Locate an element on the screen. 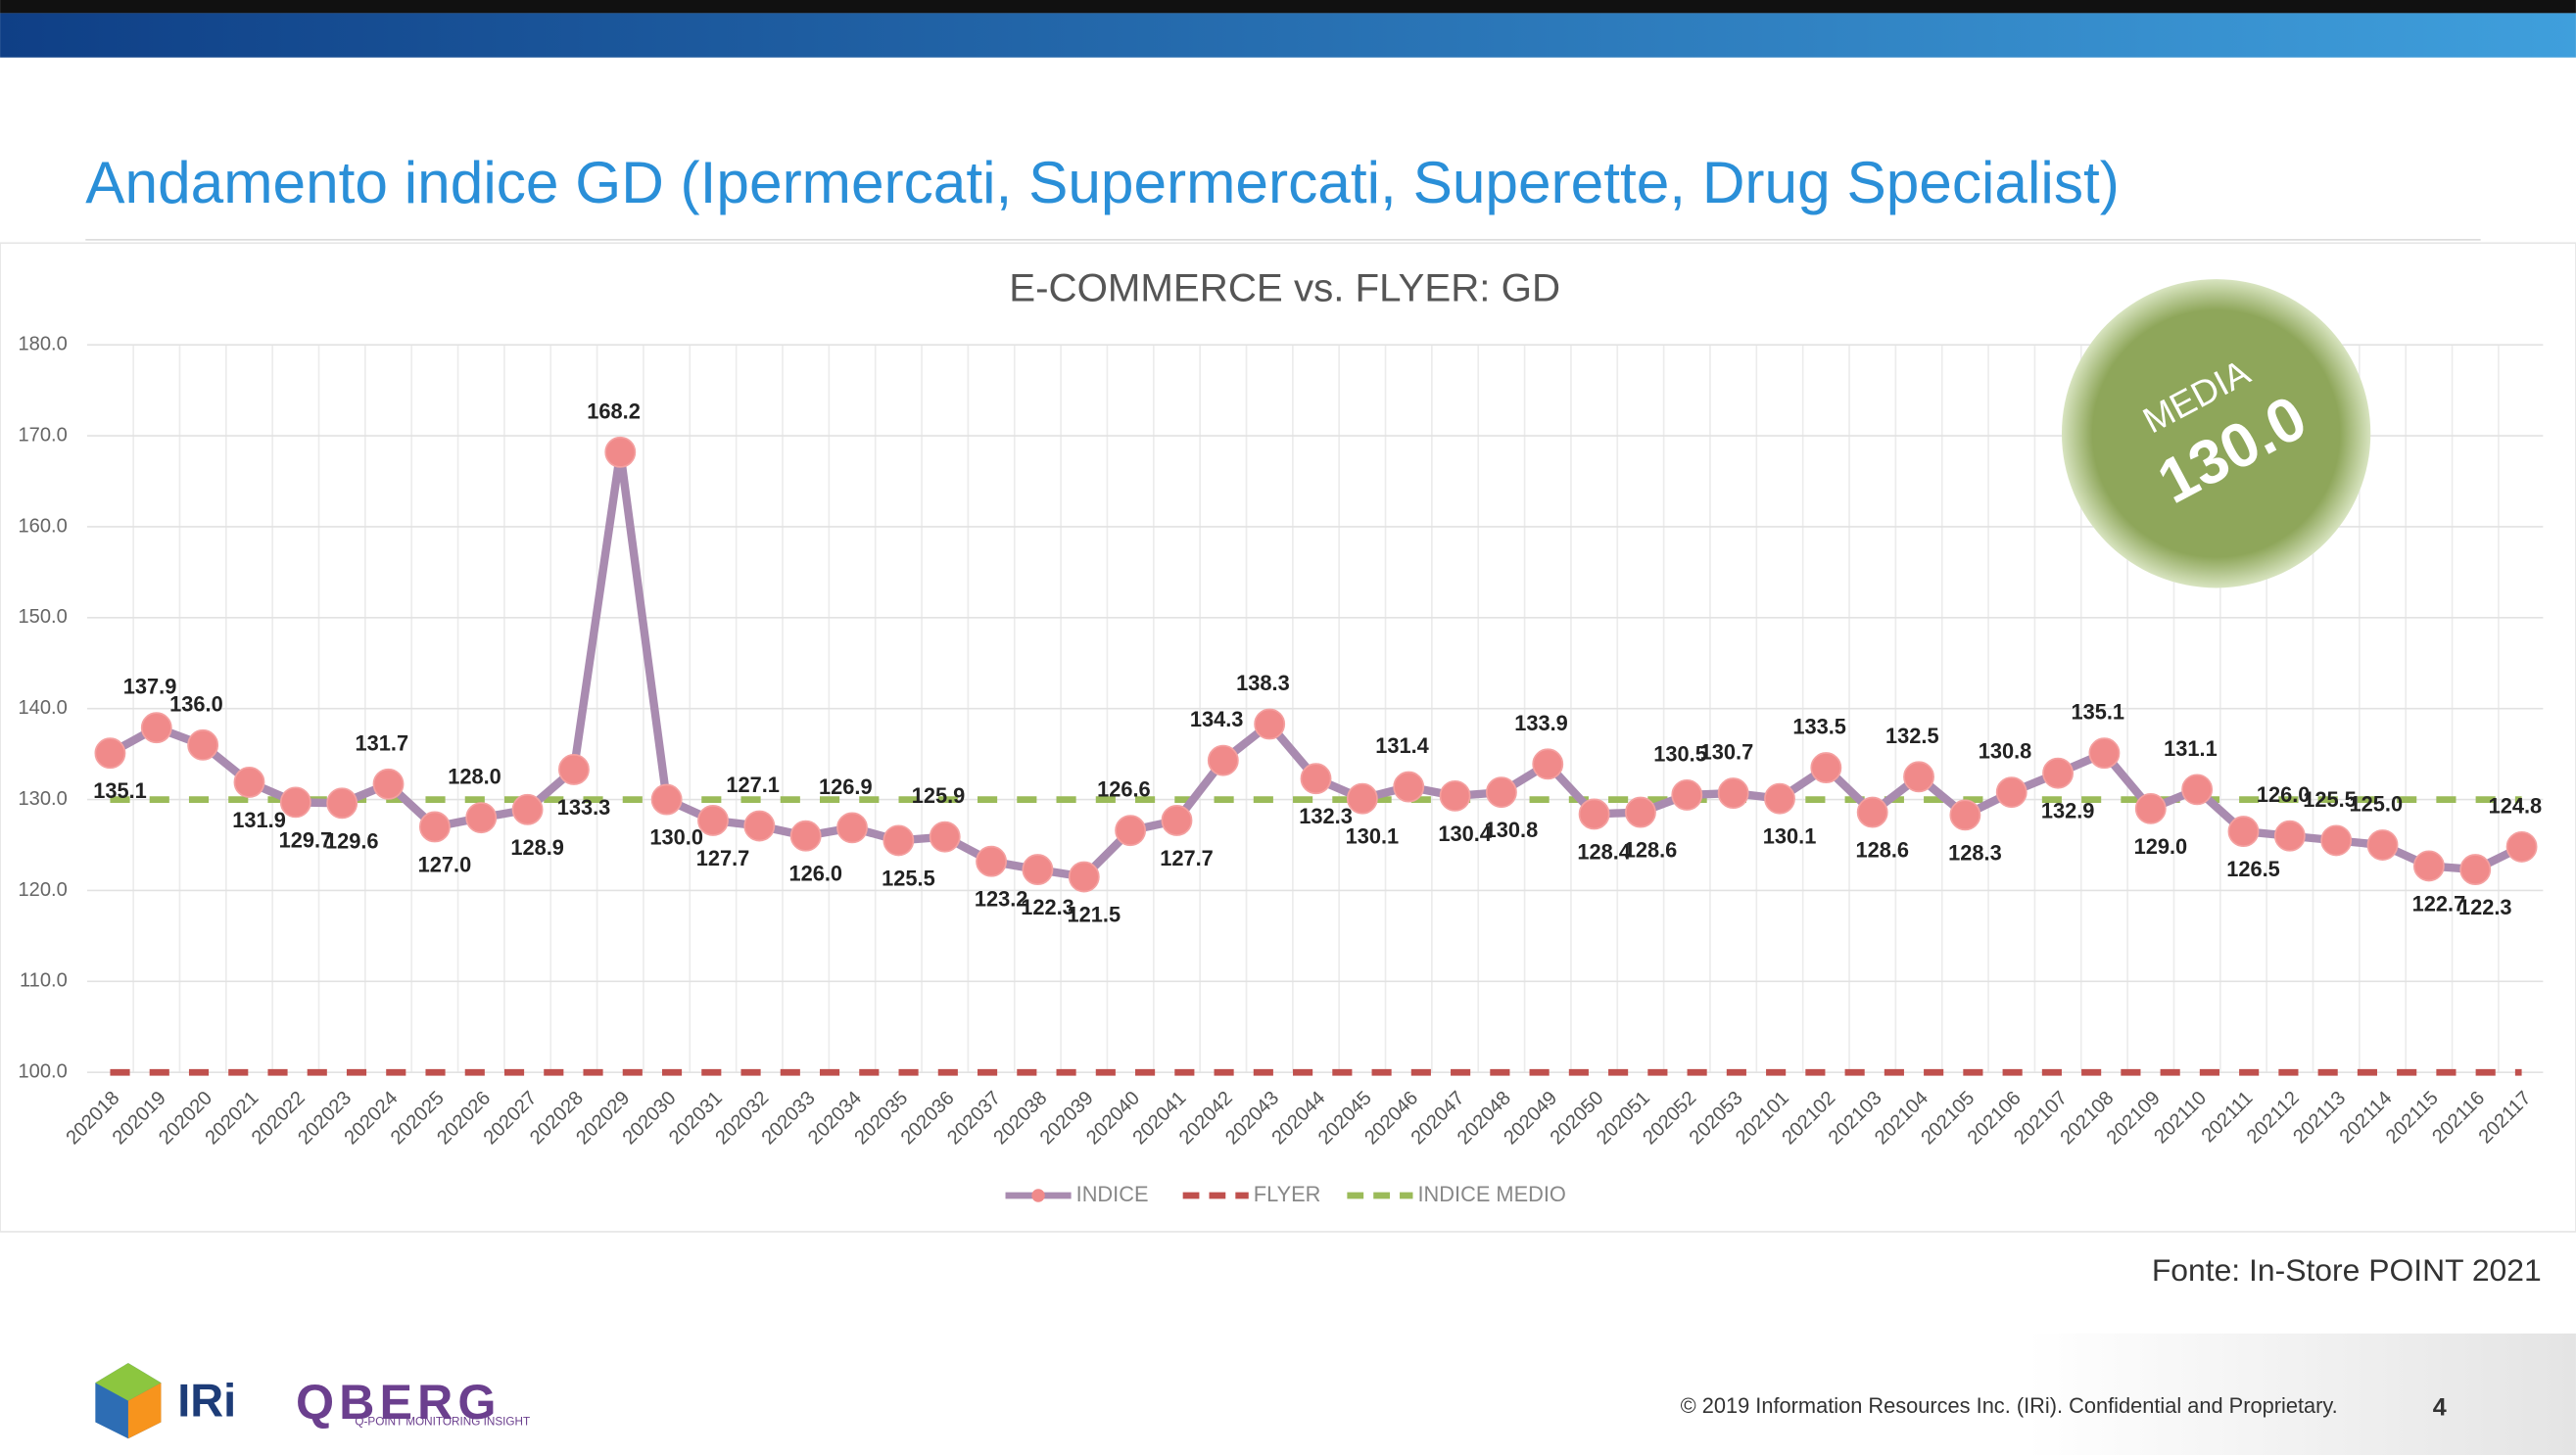 The width and height of the screenshot is (2576, 1455). data-label: 125.0 is located at coordinates (2377, 804).